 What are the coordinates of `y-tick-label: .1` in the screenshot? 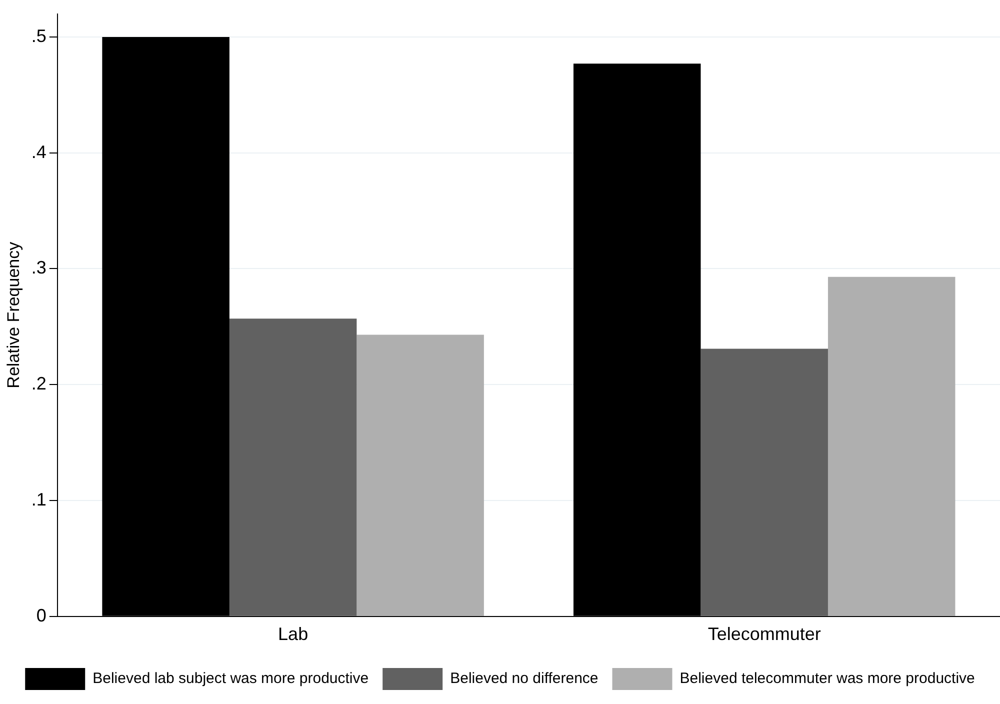 It's located at (38, 499).